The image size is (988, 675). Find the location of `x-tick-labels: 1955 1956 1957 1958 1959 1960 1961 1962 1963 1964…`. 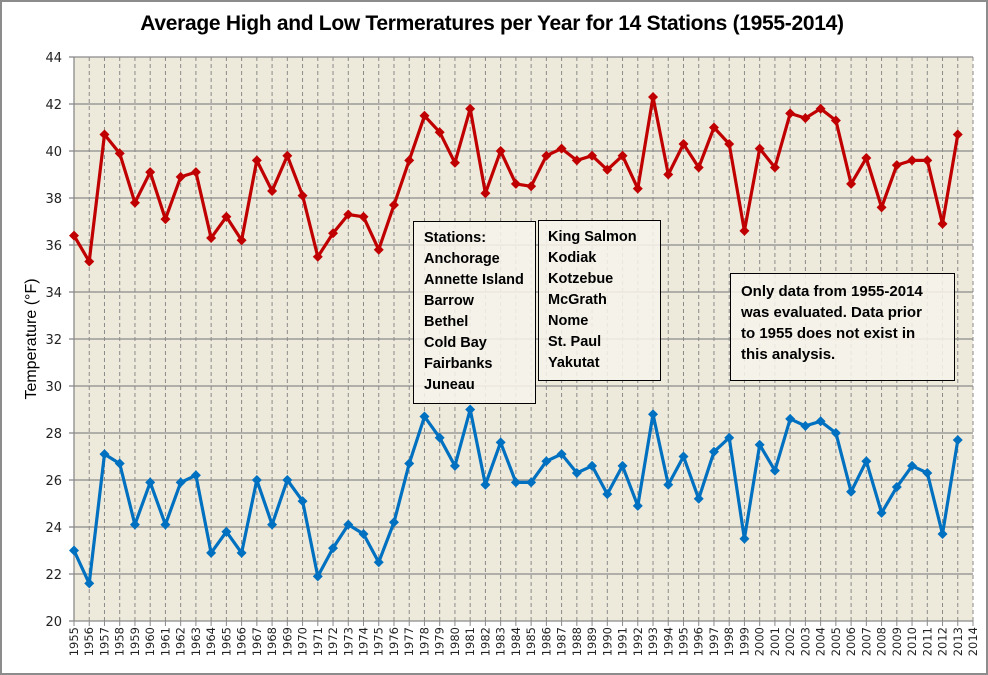

x-tick-labels: 1955 1956 1957 1958 1959 1960 1961 1962 1963 1964… is located at coordinates (523, 641).